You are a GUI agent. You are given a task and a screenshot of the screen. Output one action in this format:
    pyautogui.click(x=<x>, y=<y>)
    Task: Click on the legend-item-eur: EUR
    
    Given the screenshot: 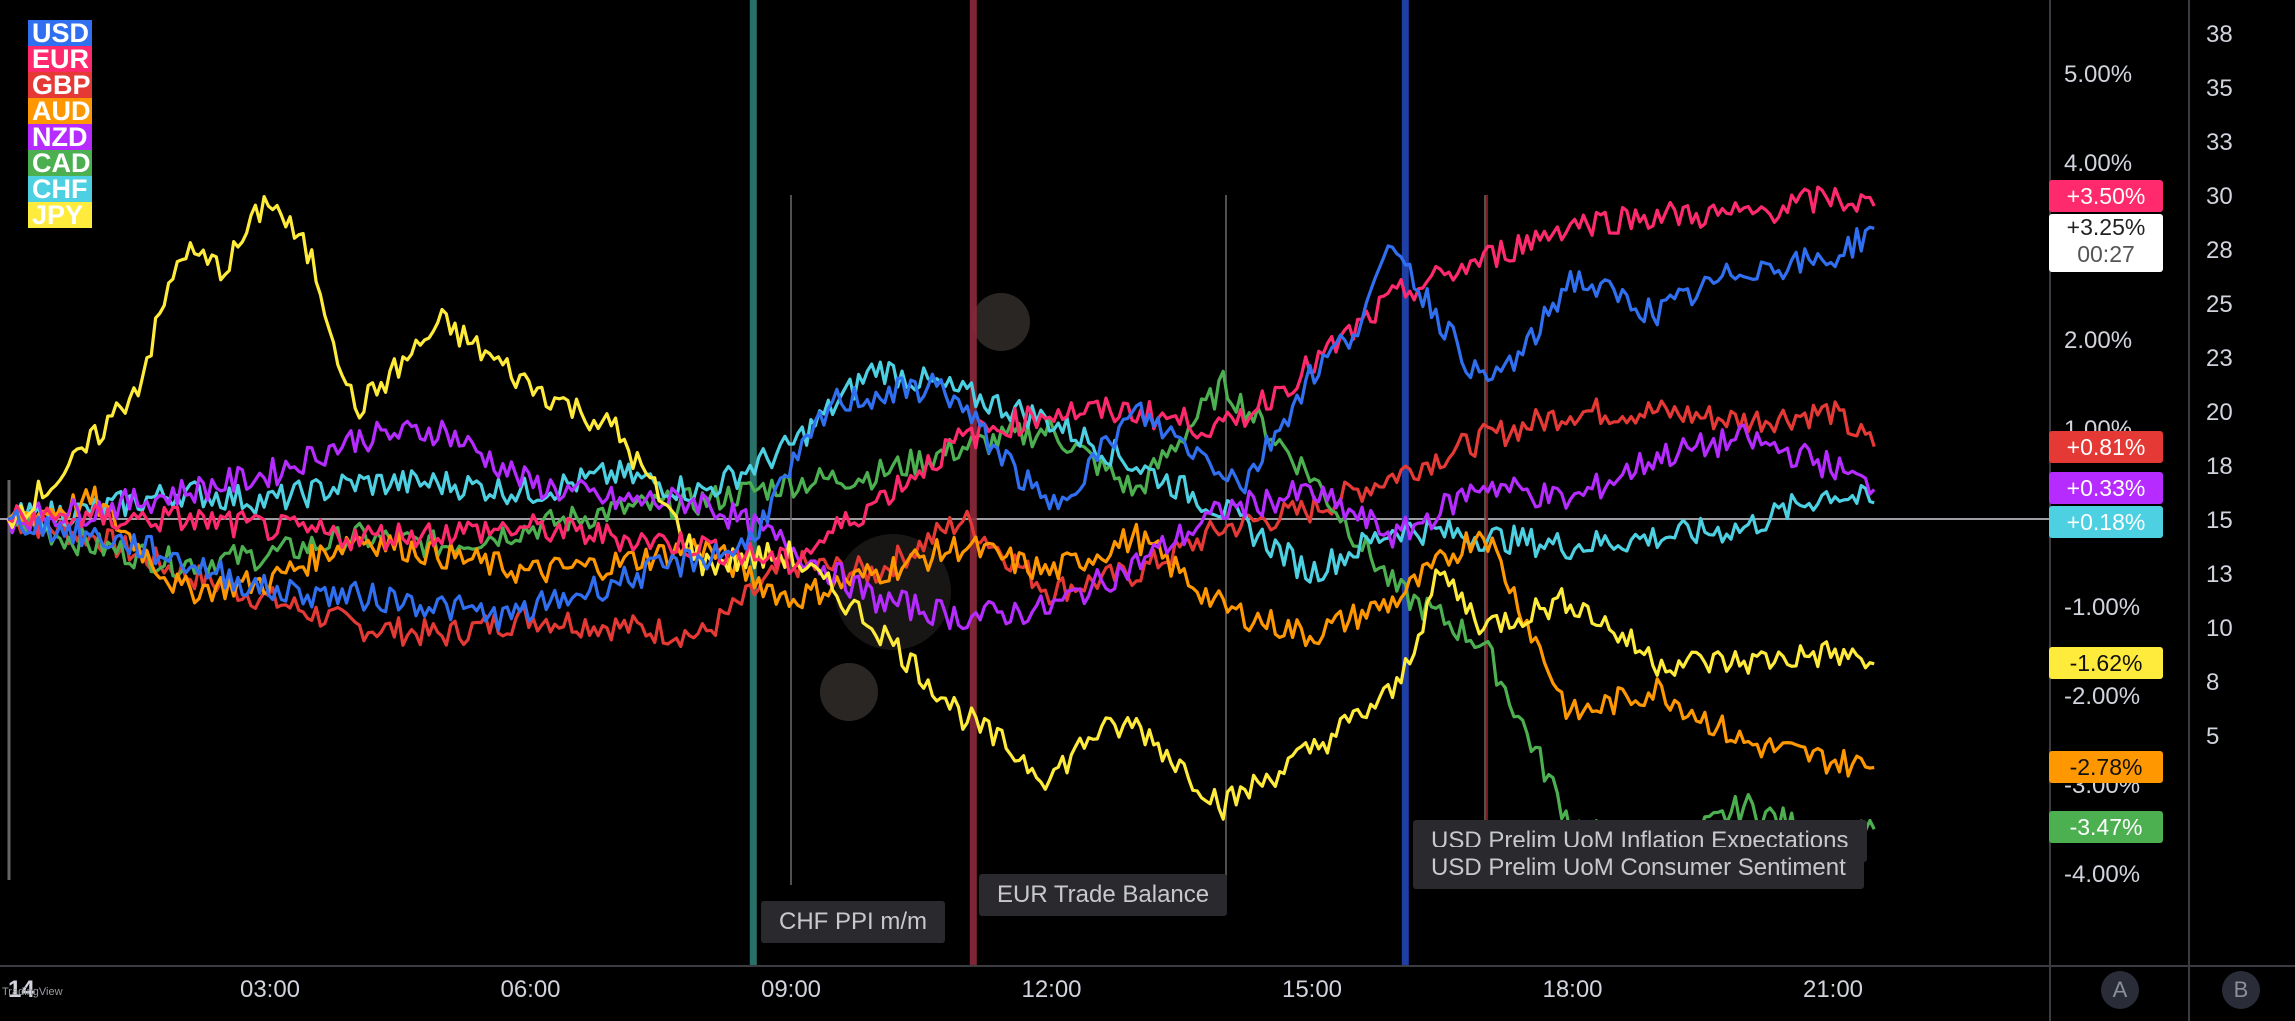 What is the action you would take?
    pyautogui.click(x=60, y=59)
    